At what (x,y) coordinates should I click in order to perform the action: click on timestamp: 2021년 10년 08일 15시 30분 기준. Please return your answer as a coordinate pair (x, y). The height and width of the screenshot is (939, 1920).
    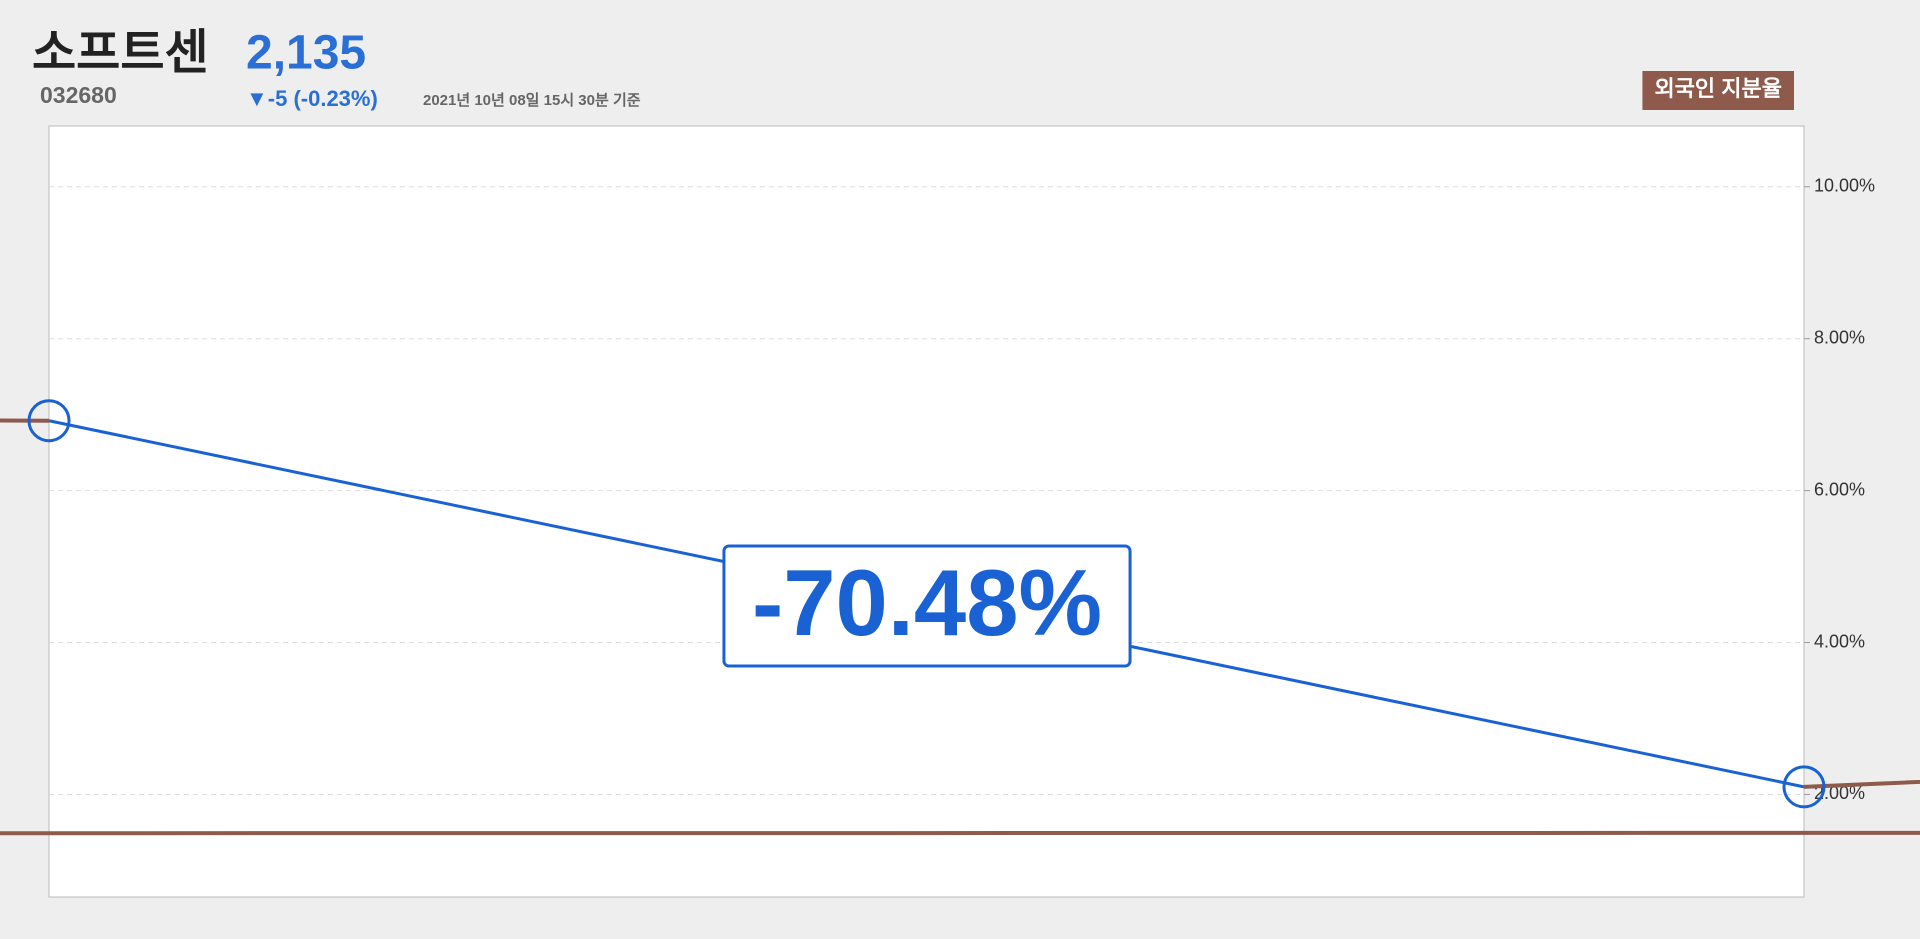
    Looking at the image, I should click on (532, 100).